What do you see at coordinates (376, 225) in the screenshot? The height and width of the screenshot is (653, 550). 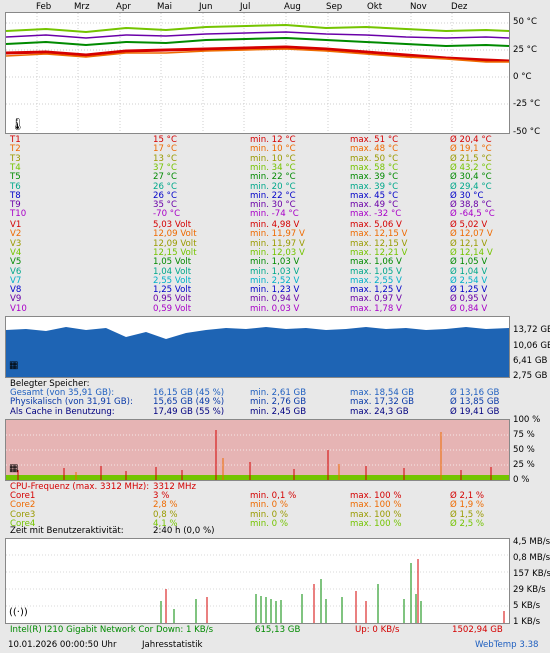 I see `volts-max: max. 5,06 V` at bounding box center [376, 225].